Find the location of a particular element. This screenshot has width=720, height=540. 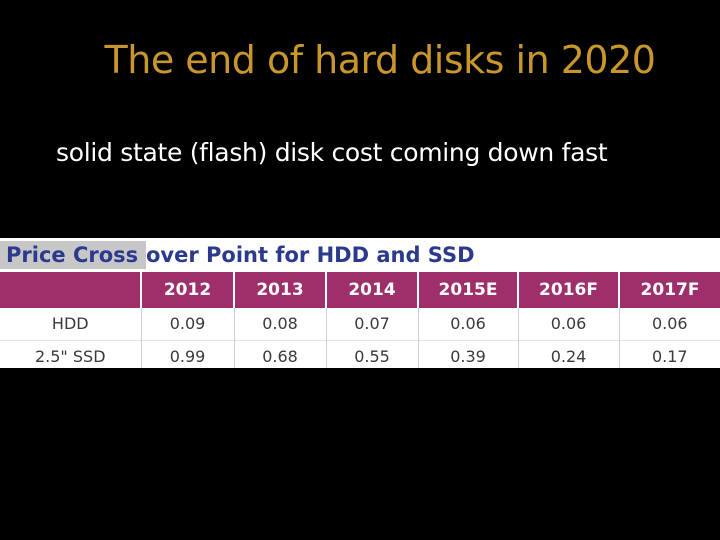

column-header: 2013 is located at coordinates (279, 290).